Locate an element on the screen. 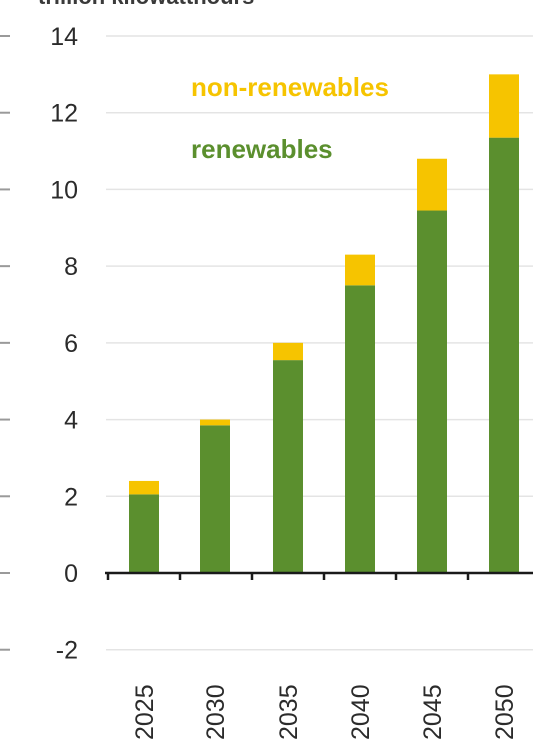 Image resolution: width=533 pixels, height=747 pixels. bar-renewables-2040 is located at coordinates (360, 429).